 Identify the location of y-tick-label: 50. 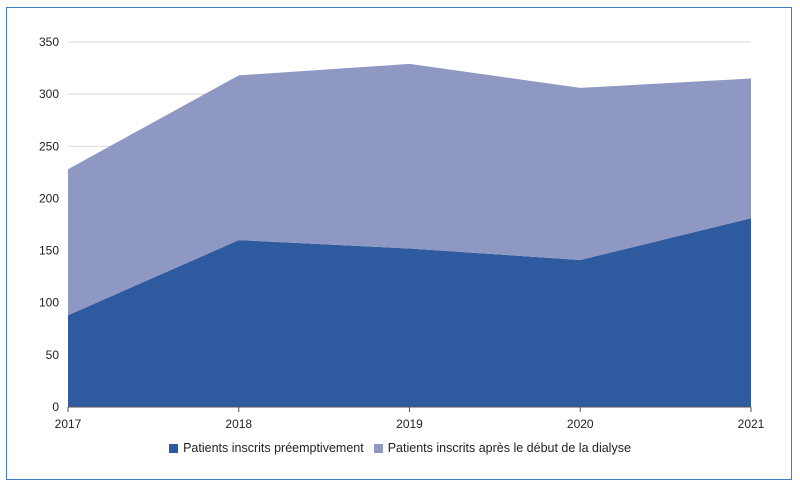
(53, 355).